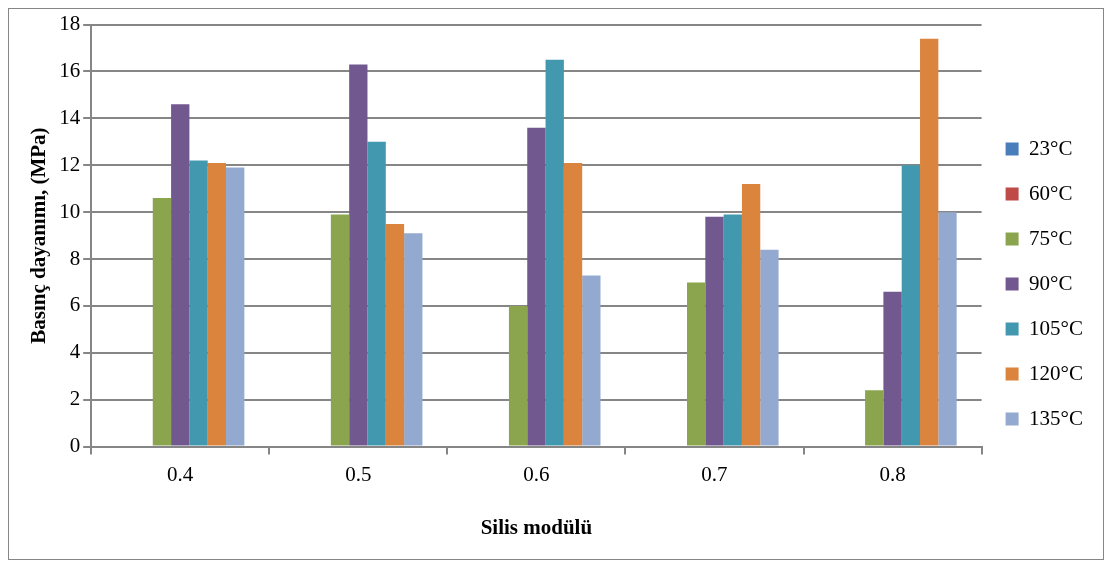 The image size is (1112, 568). What do you see at coordinates (70, 116) in the screenshot?
I see `y-tick-label: 14` at bounding box center [70, 116].